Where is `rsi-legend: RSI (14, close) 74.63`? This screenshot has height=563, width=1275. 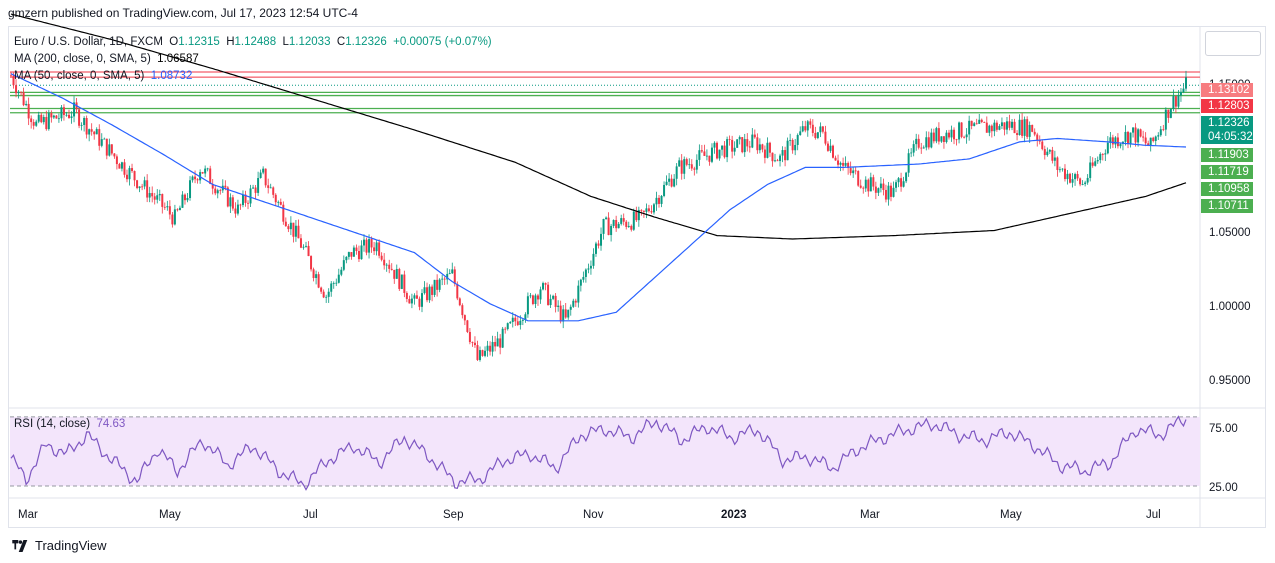 rsi-legend: RSI (14, close) 74.63 is located at coordinates (69, 424).